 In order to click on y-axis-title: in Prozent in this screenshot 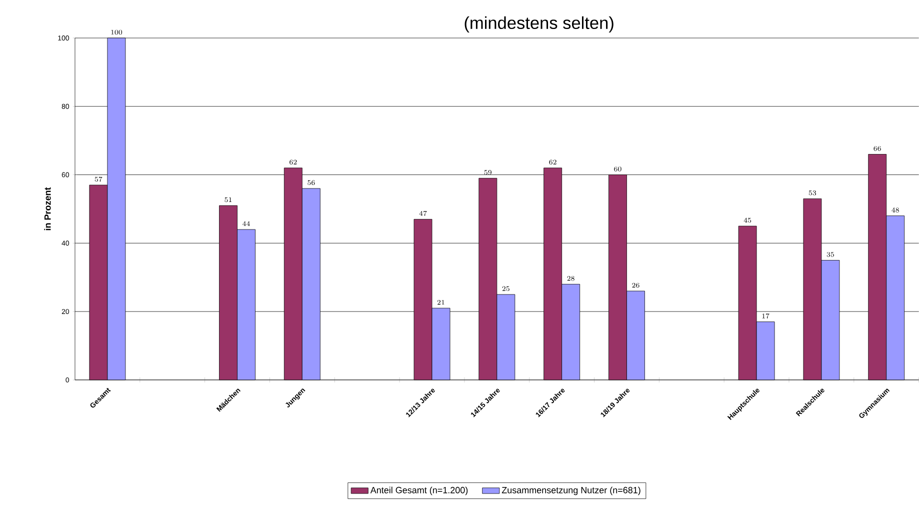, I will do `click(47, 208)`.